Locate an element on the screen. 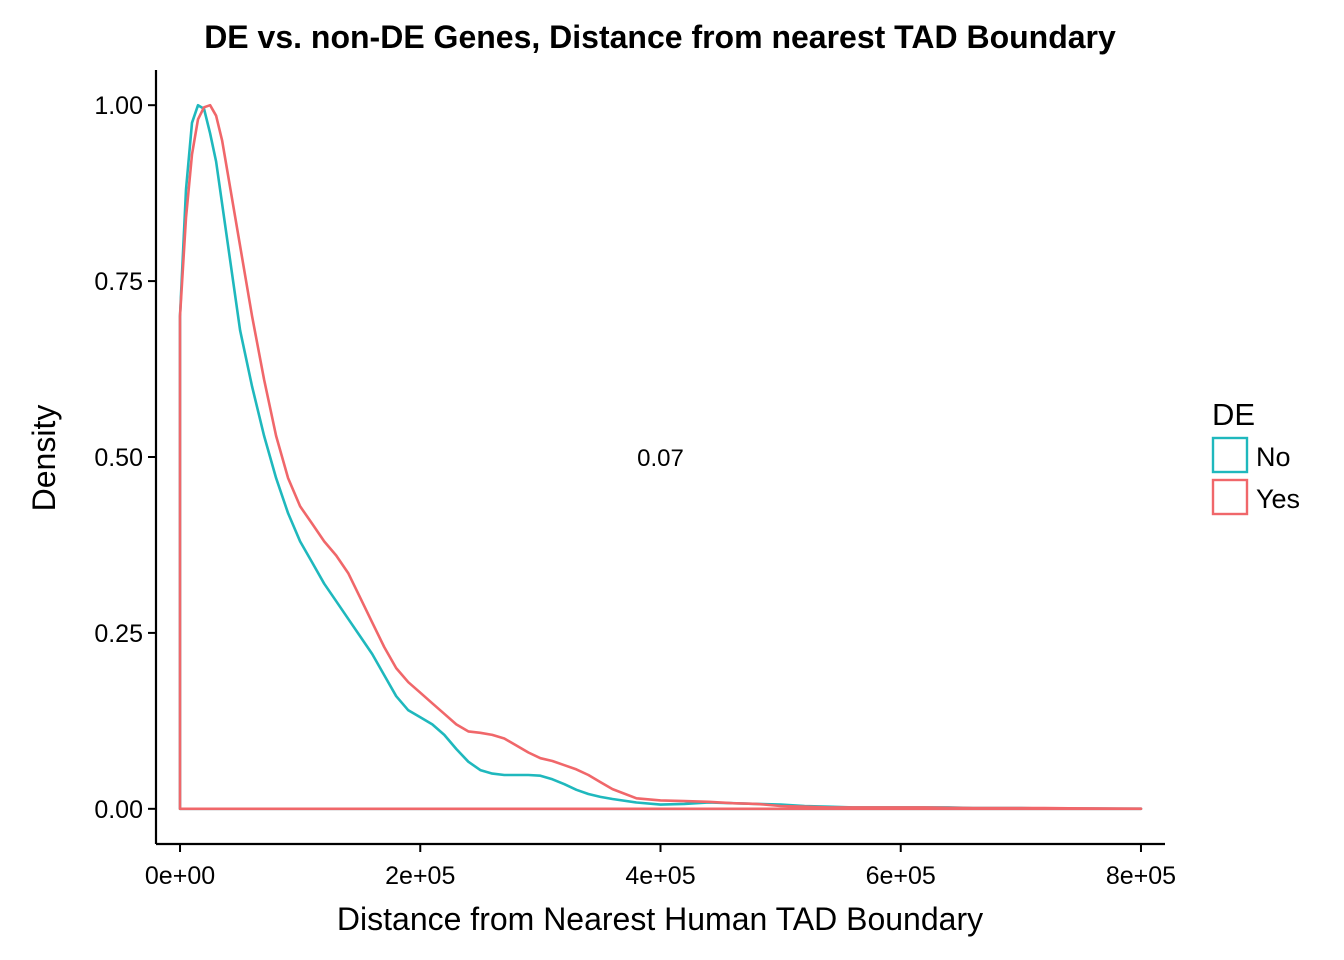 The height and width of the screenshot is (960, 1344). y-tick-label: 0.00 is located at coordinates (118, 810).